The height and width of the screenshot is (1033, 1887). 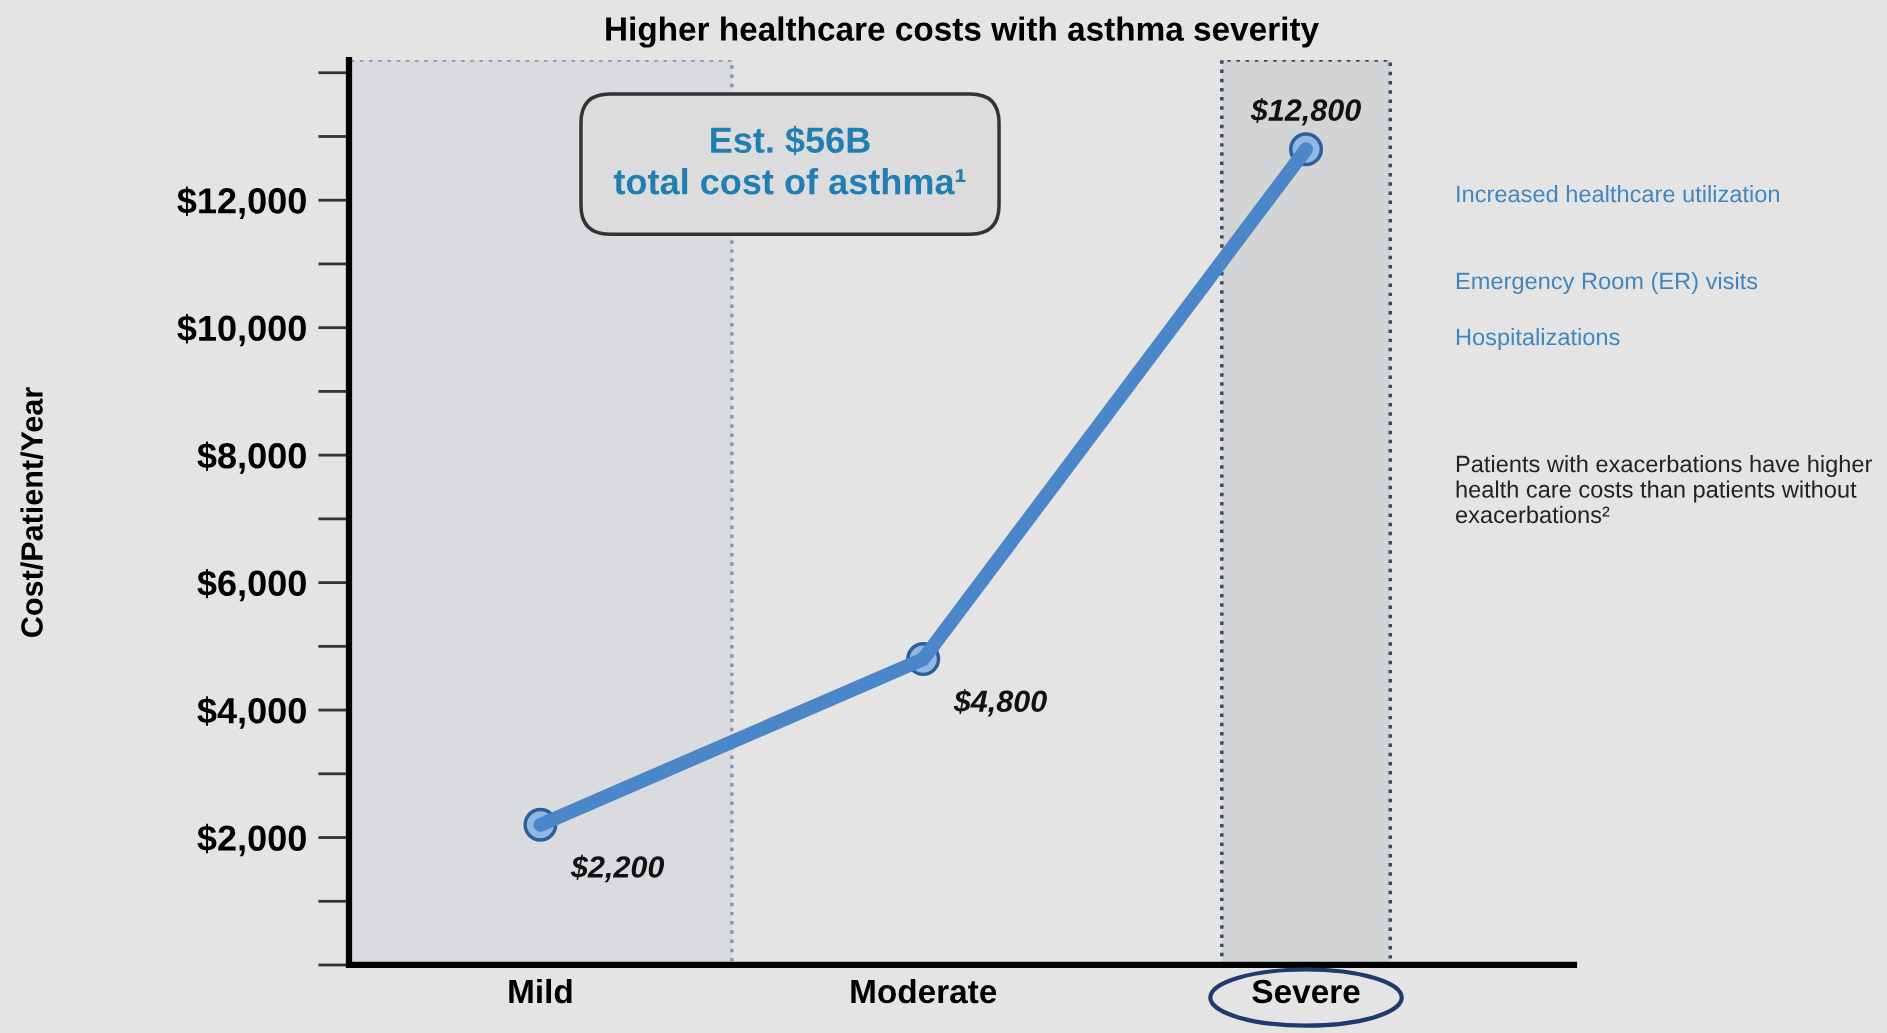 What do you see at coordinates (1618, 194) in the screenshot?
I see `annotation: Increased healthcare utilization` at bounding box center [1618, 194].